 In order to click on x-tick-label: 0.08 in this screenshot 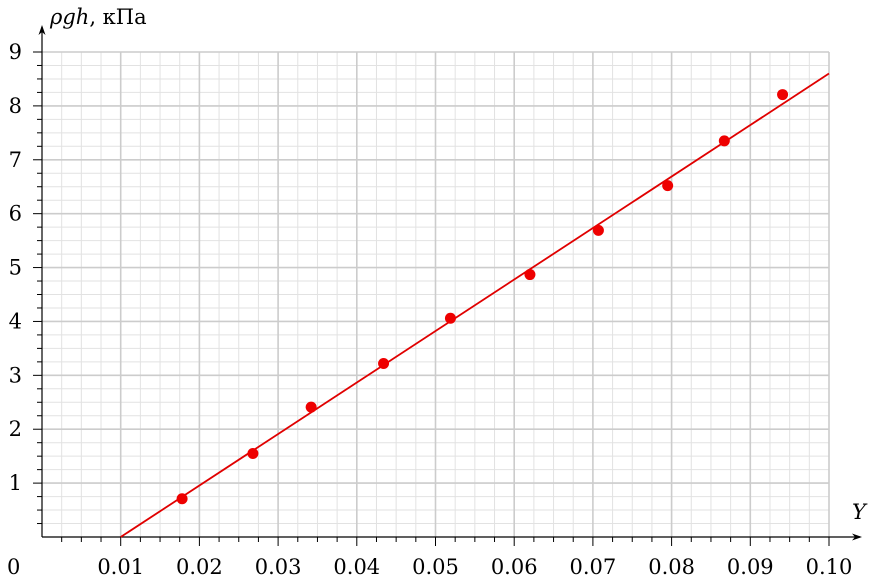, I will do `click(671, 567)`.